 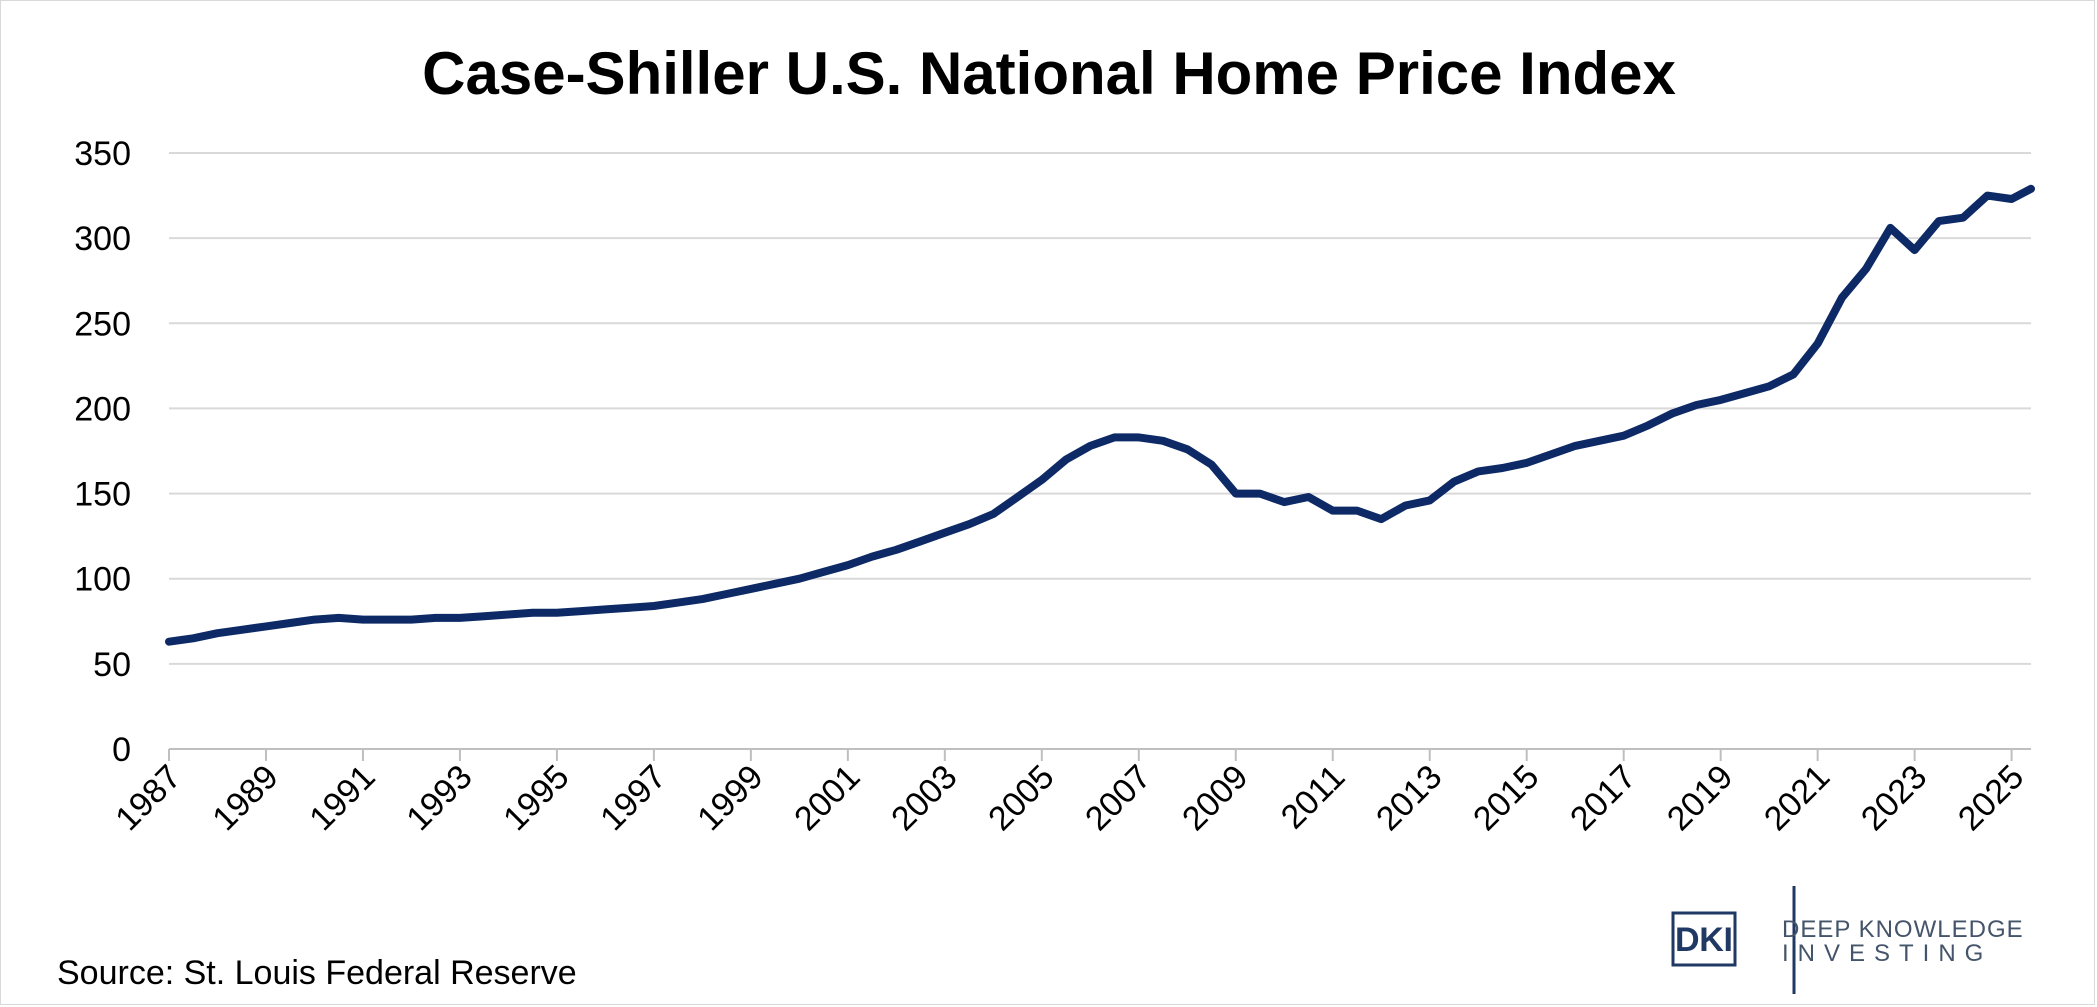 I want to click on x-tick-label: 2025, so click(x=1991, y=798).